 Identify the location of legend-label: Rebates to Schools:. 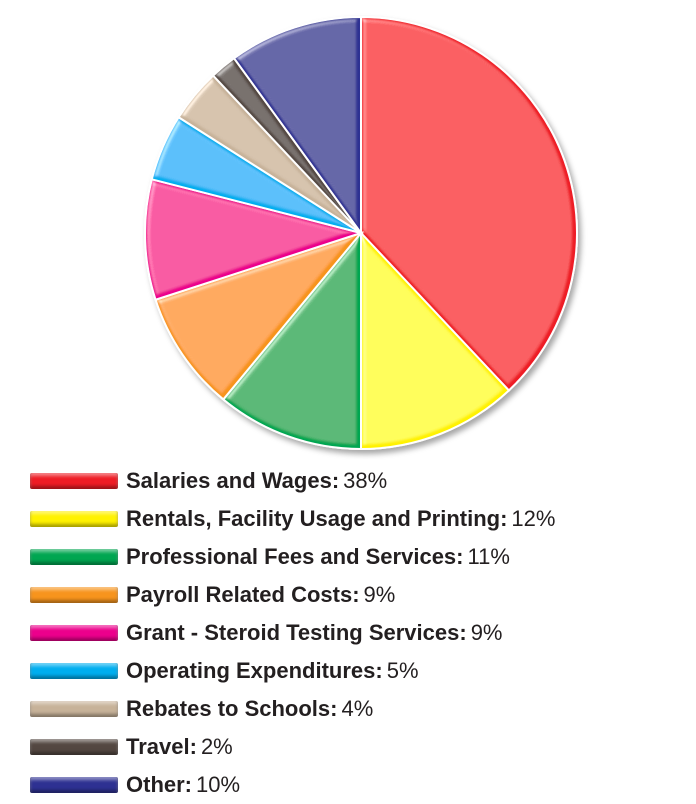
(232, 708).